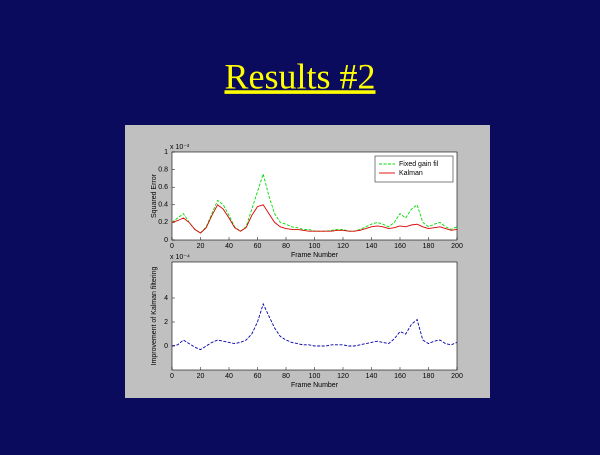  What do you see at coordinates (180, 257) in the screenshot?
I see `y-multiplier: x 10⁻⁴` at bounding box center [180, 257].